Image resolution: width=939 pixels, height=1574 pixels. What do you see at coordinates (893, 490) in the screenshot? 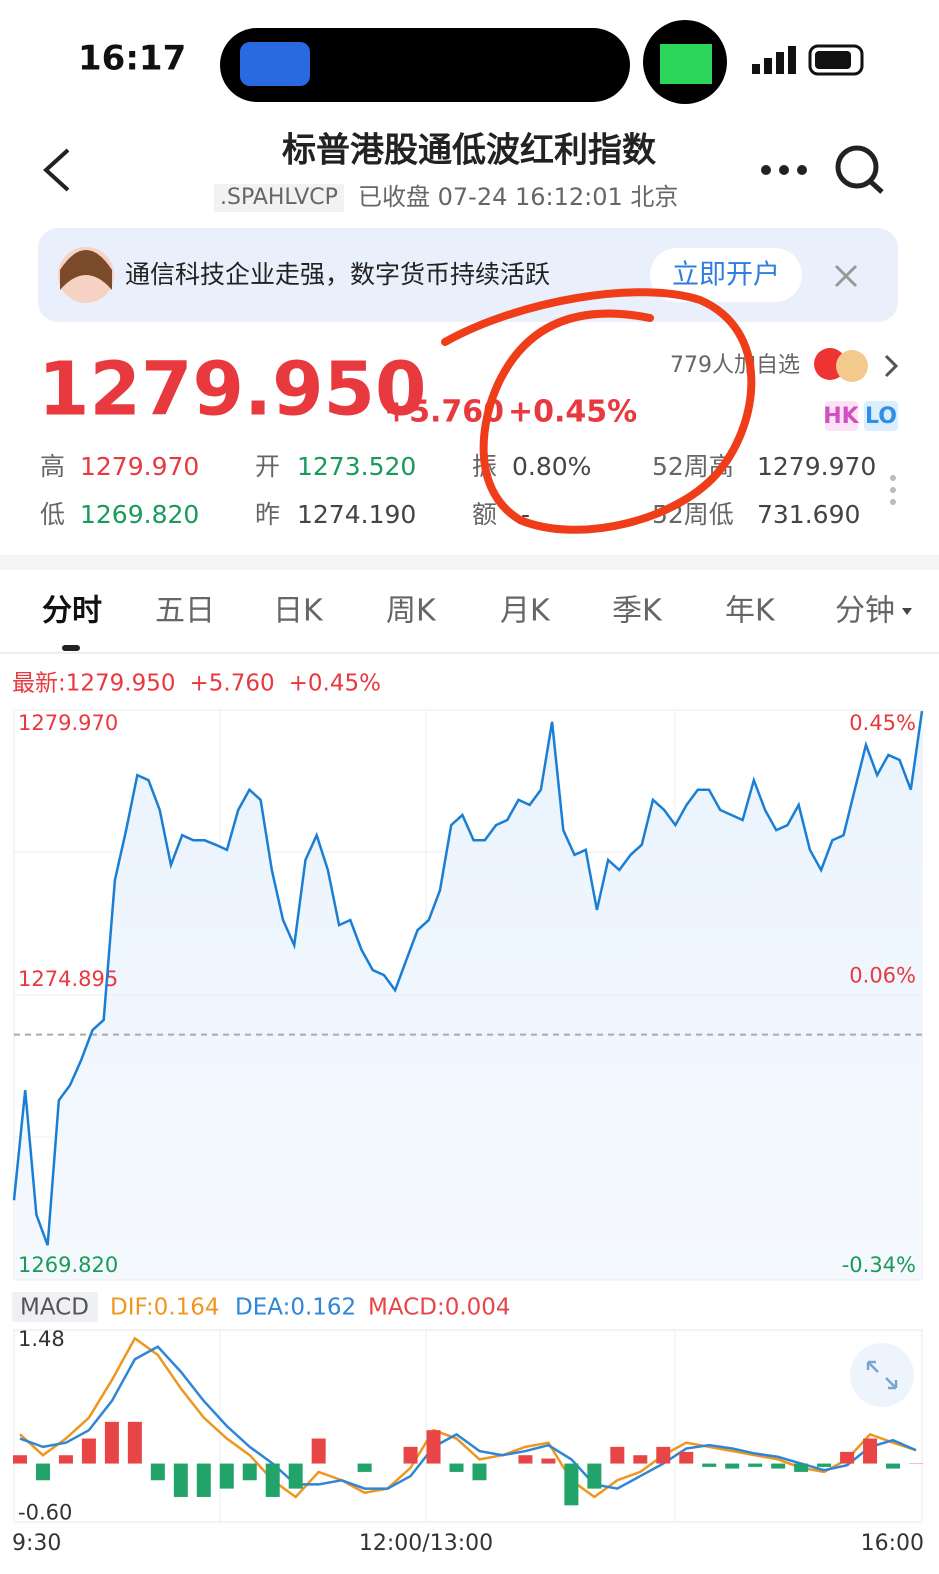
I see `more-stats` at bounding box center [893, 490].